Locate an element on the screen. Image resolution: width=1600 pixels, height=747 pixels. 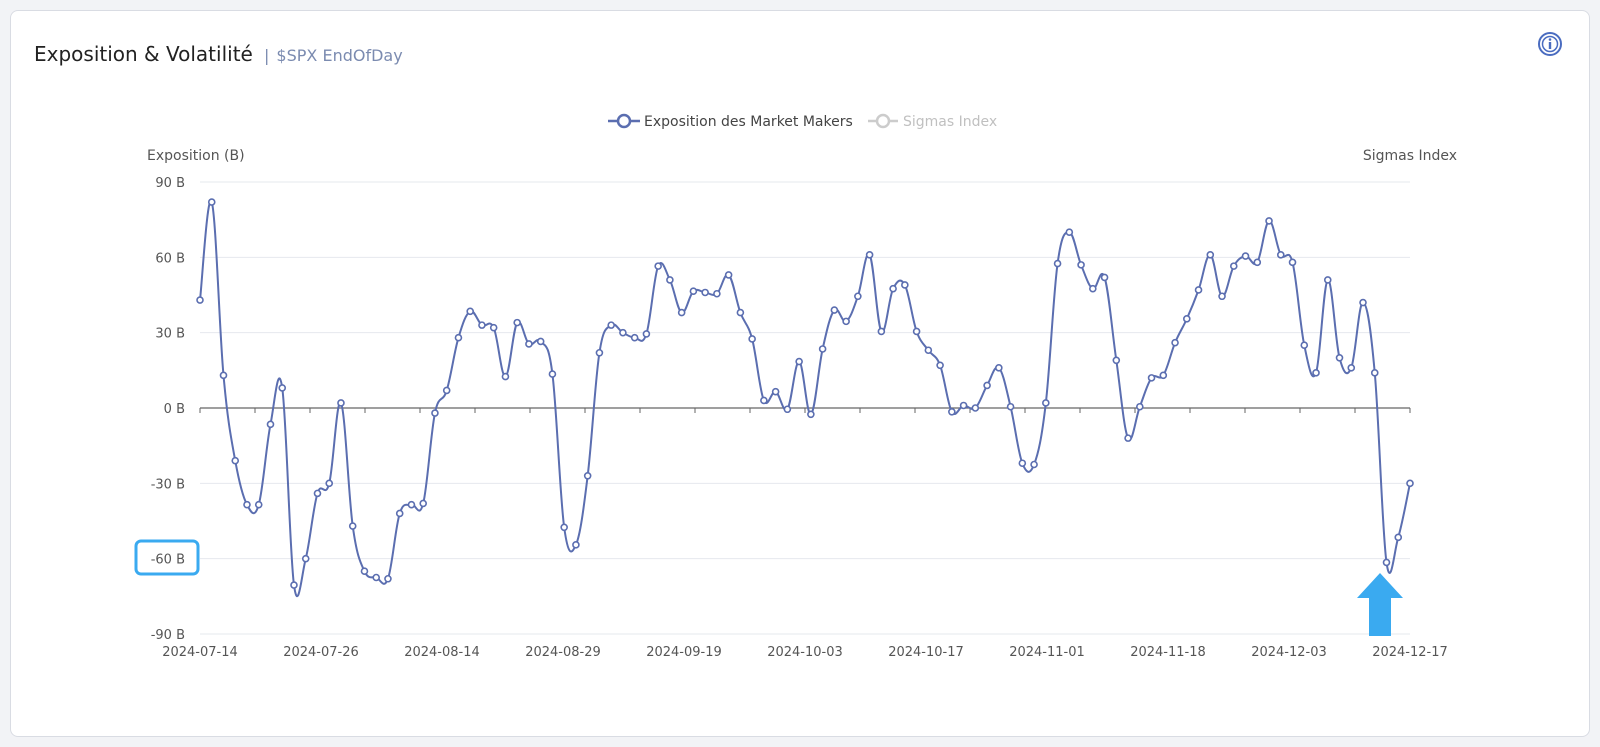
legend-item-exposition: Exposition des Market Makers is located at coordinates (730, 121).